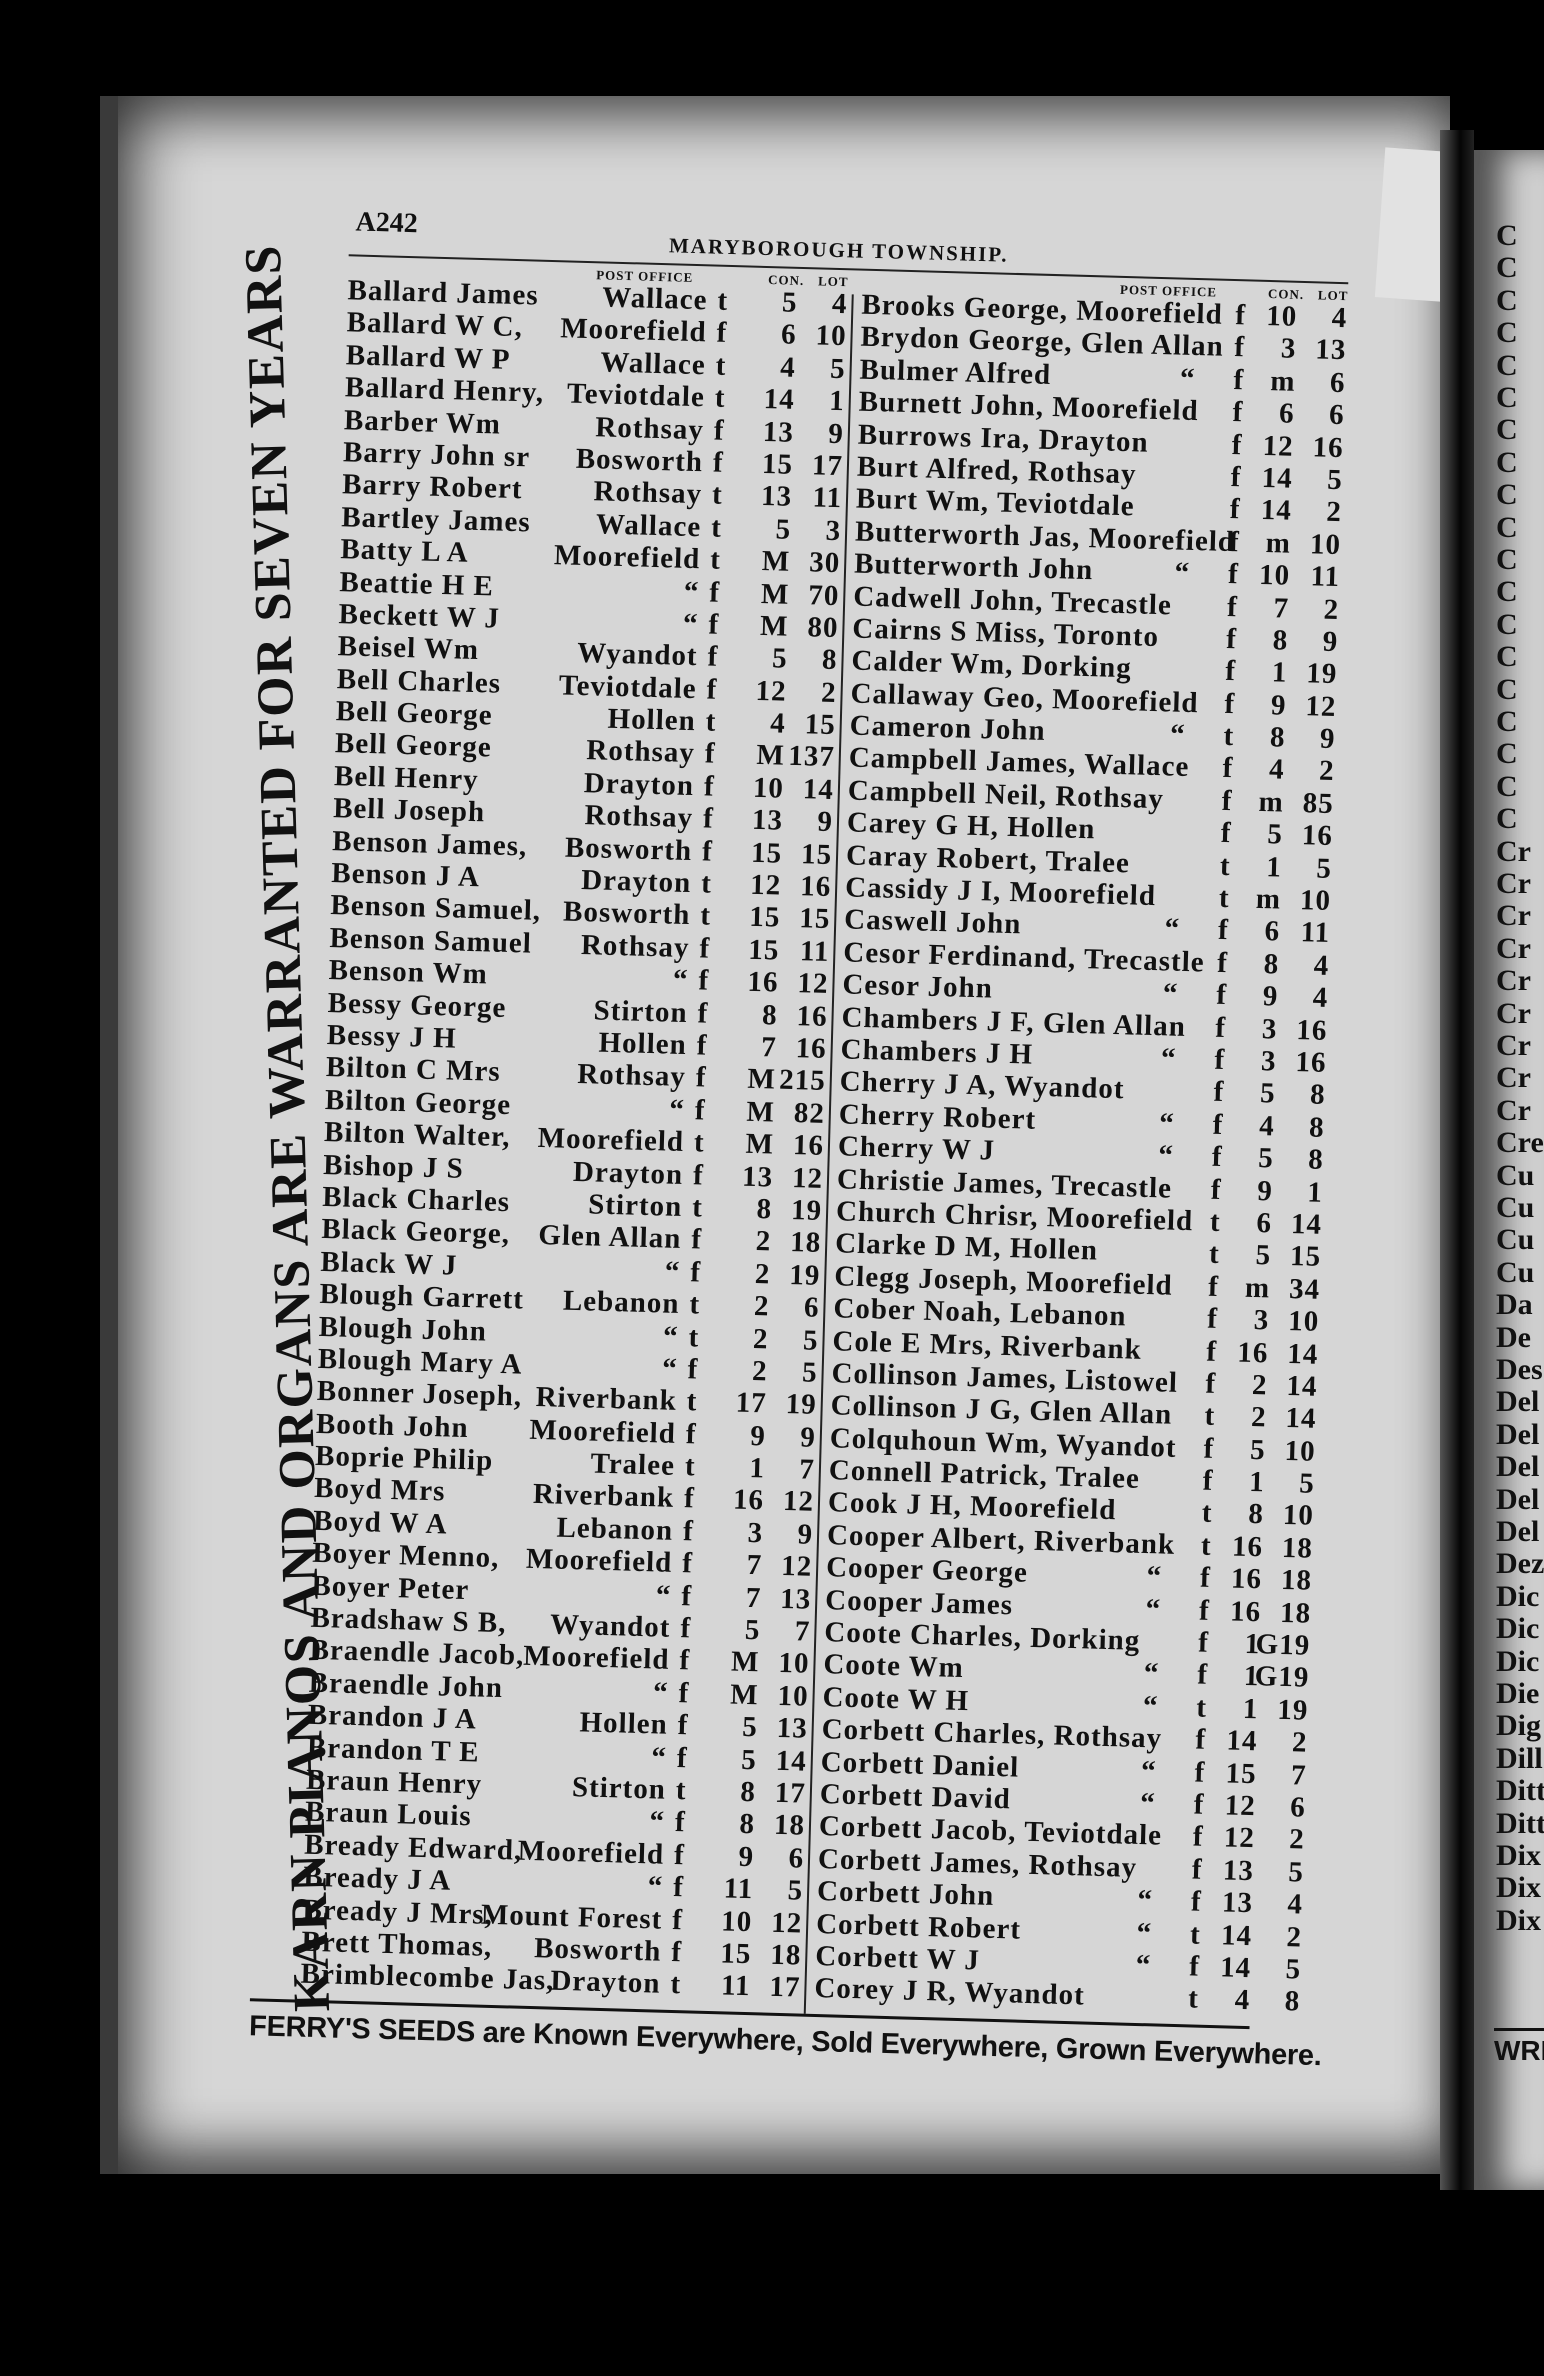 The height and width of the screenshot is (2376, 1544). What do you see at coordinates (769, 1047) in the screenshot?
I see `concession: 7` at bounding box center [769, 1047].